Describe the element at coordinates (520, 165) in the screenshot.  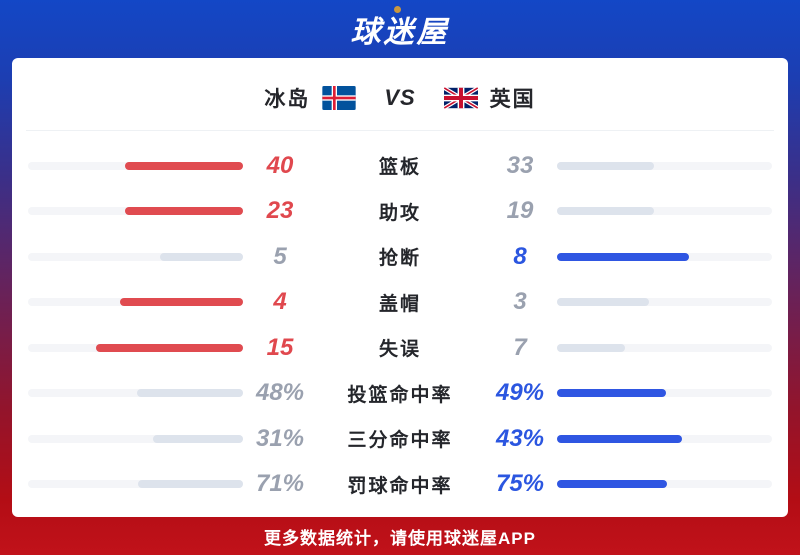
I see `right-value: 33` at that location.